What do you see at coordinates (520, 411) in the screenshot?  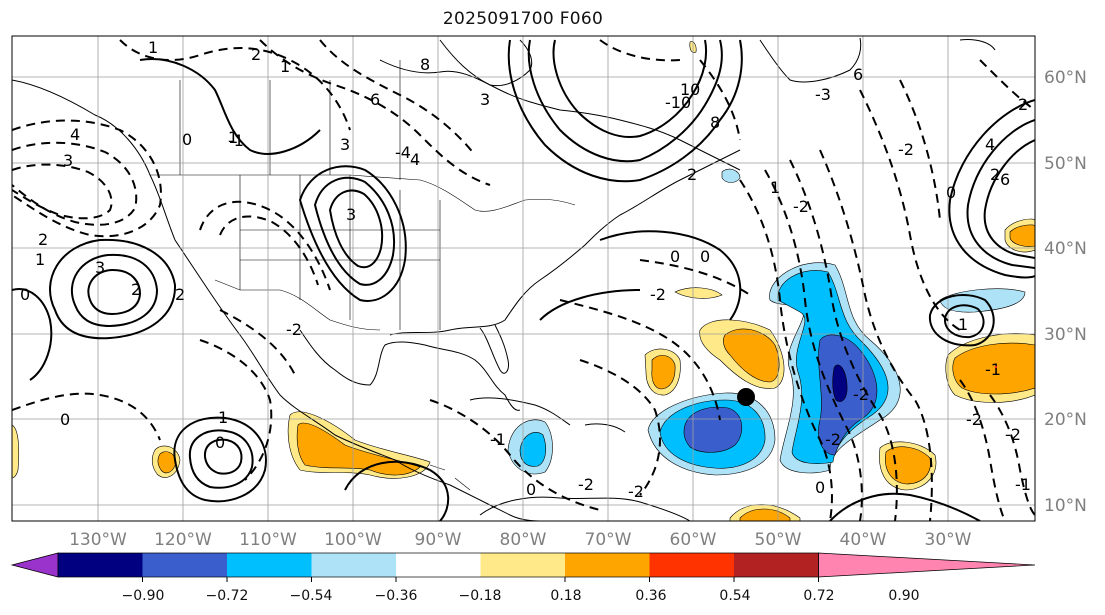 I see `coastline-cuba` at bounding box center [520, 411].